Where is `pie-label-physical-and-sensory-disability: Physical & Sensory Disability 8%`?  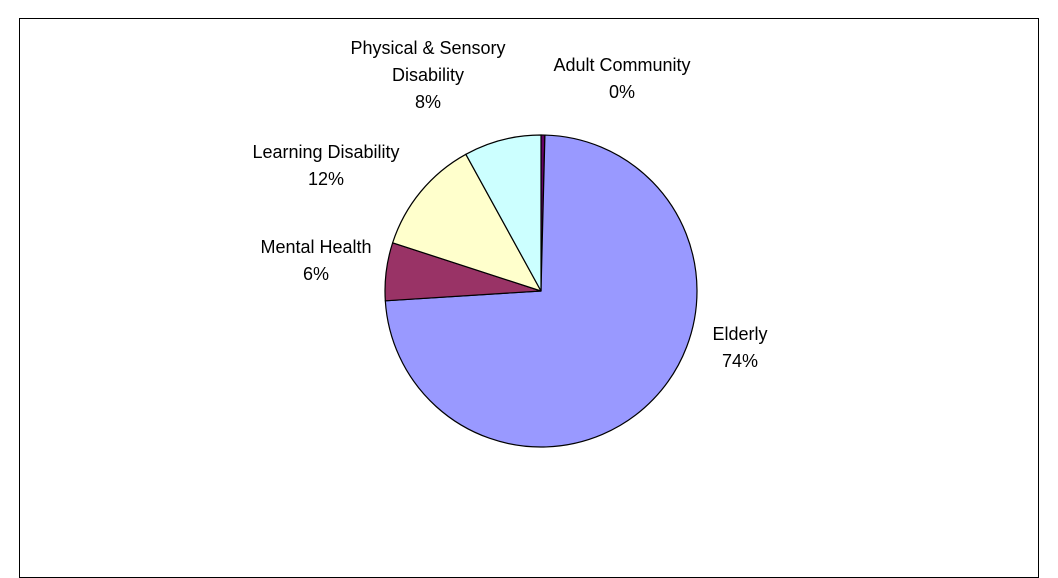 pie-label-physical-and-sensory-disability: Physical & Sensory Disability 8% is located at coordinates (427, 75).